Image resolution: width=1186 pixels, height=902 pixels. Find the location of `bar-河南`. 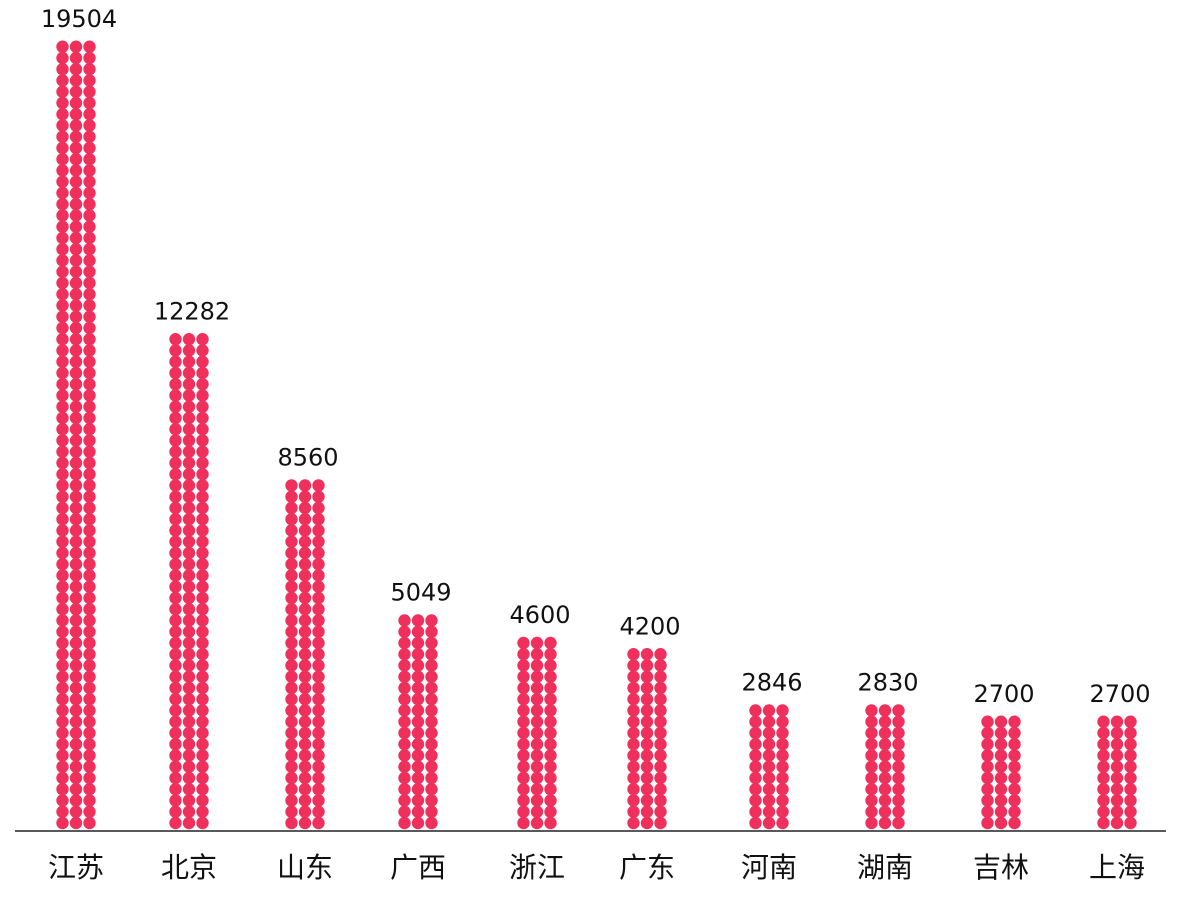

bar-河南 is located at coordinates (769, 767).